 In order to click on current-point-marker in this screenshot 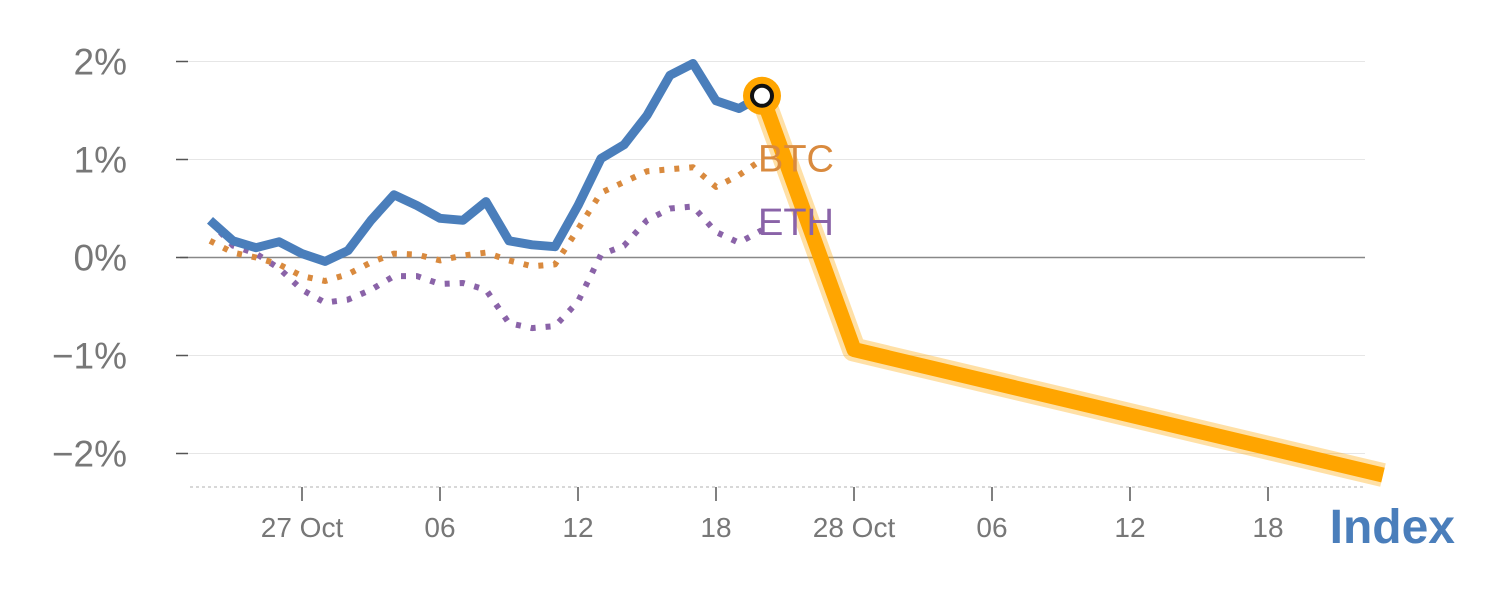, I will do `click(762, 95)`.